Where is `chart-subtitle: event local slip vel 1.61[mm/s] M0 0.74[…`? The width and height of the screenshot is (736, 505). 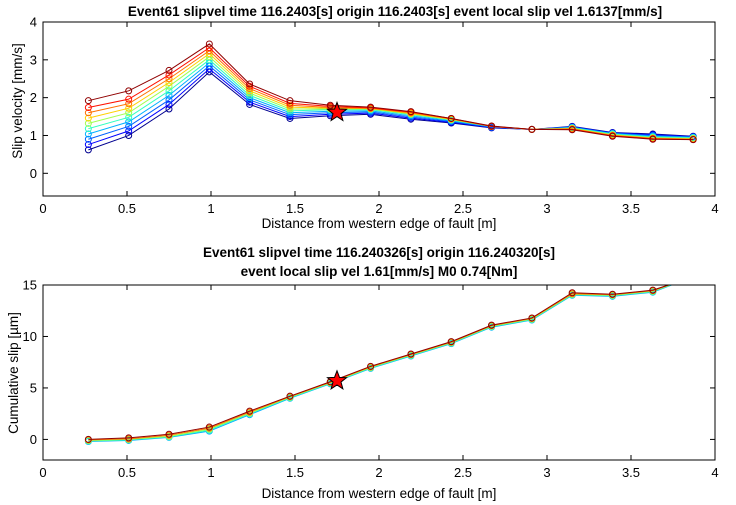
chart-subtitle: event local slip vel 1.61[mm/s] M0 0.74[… is located at coordinates (379, 271).